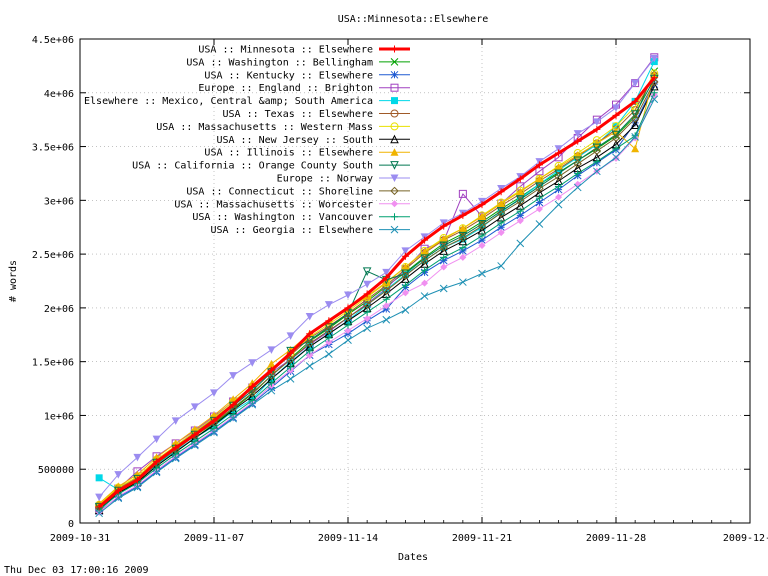  What do you see at coordinates (53, 255) in the screenshot?
I see `y-tick-label: 2.5e+06` at bounding box center [53, 255].